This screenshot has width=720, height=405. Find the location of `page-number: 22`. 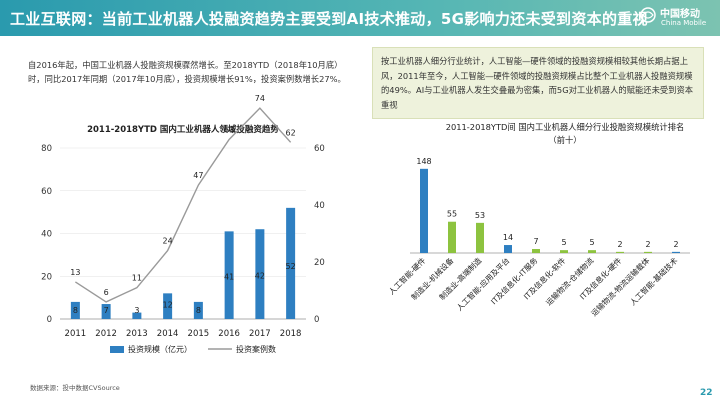

page-number: 22 is located at coordinates (706, 393).